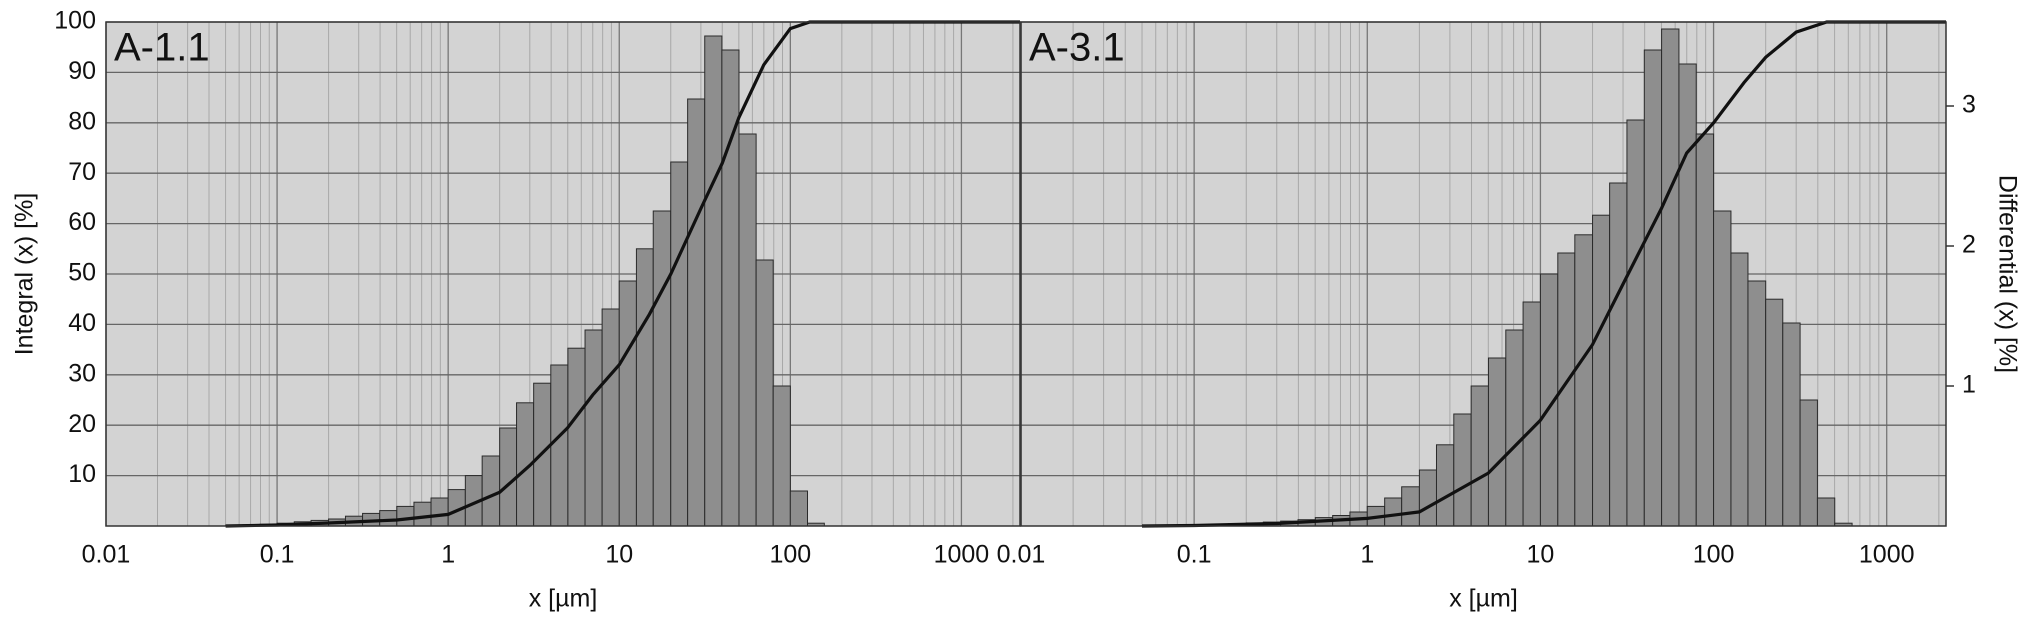 This screenshot has width=2032, height=634. Describe the element at coordinates (1969, 245) in the screenshot. I see `y2-tick-label: 2` at that location.